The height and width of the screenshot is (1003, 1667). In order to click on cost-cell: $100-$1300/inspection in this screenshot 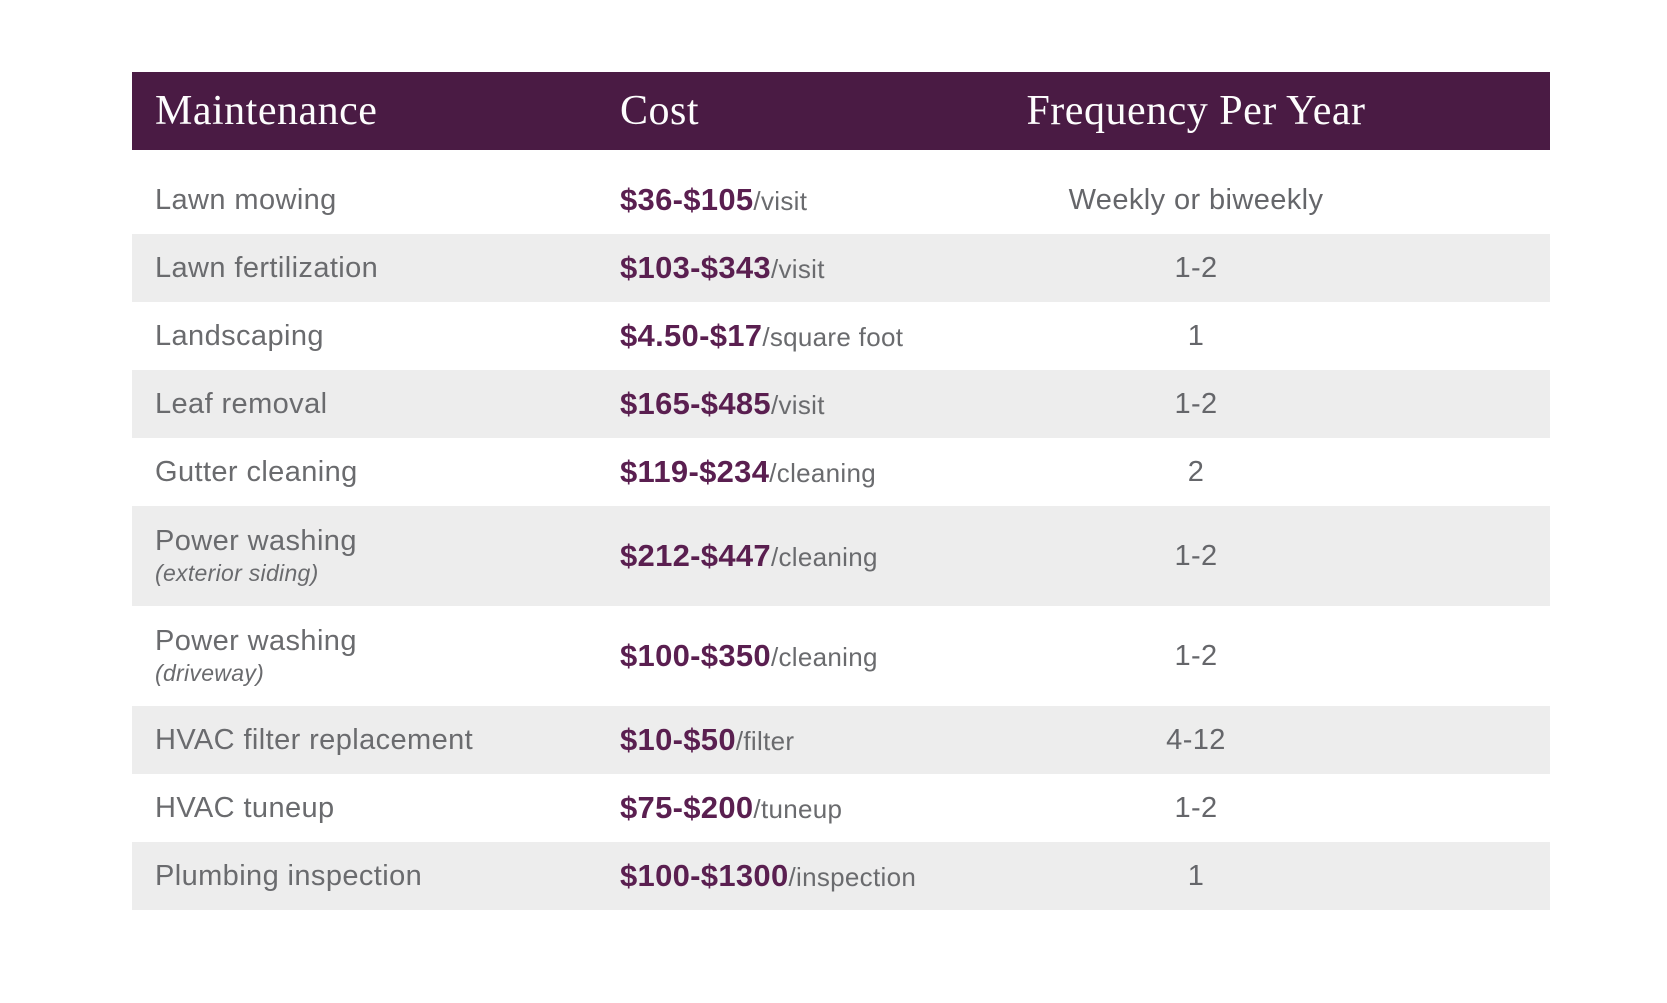, I will do `click(820, 876)`.